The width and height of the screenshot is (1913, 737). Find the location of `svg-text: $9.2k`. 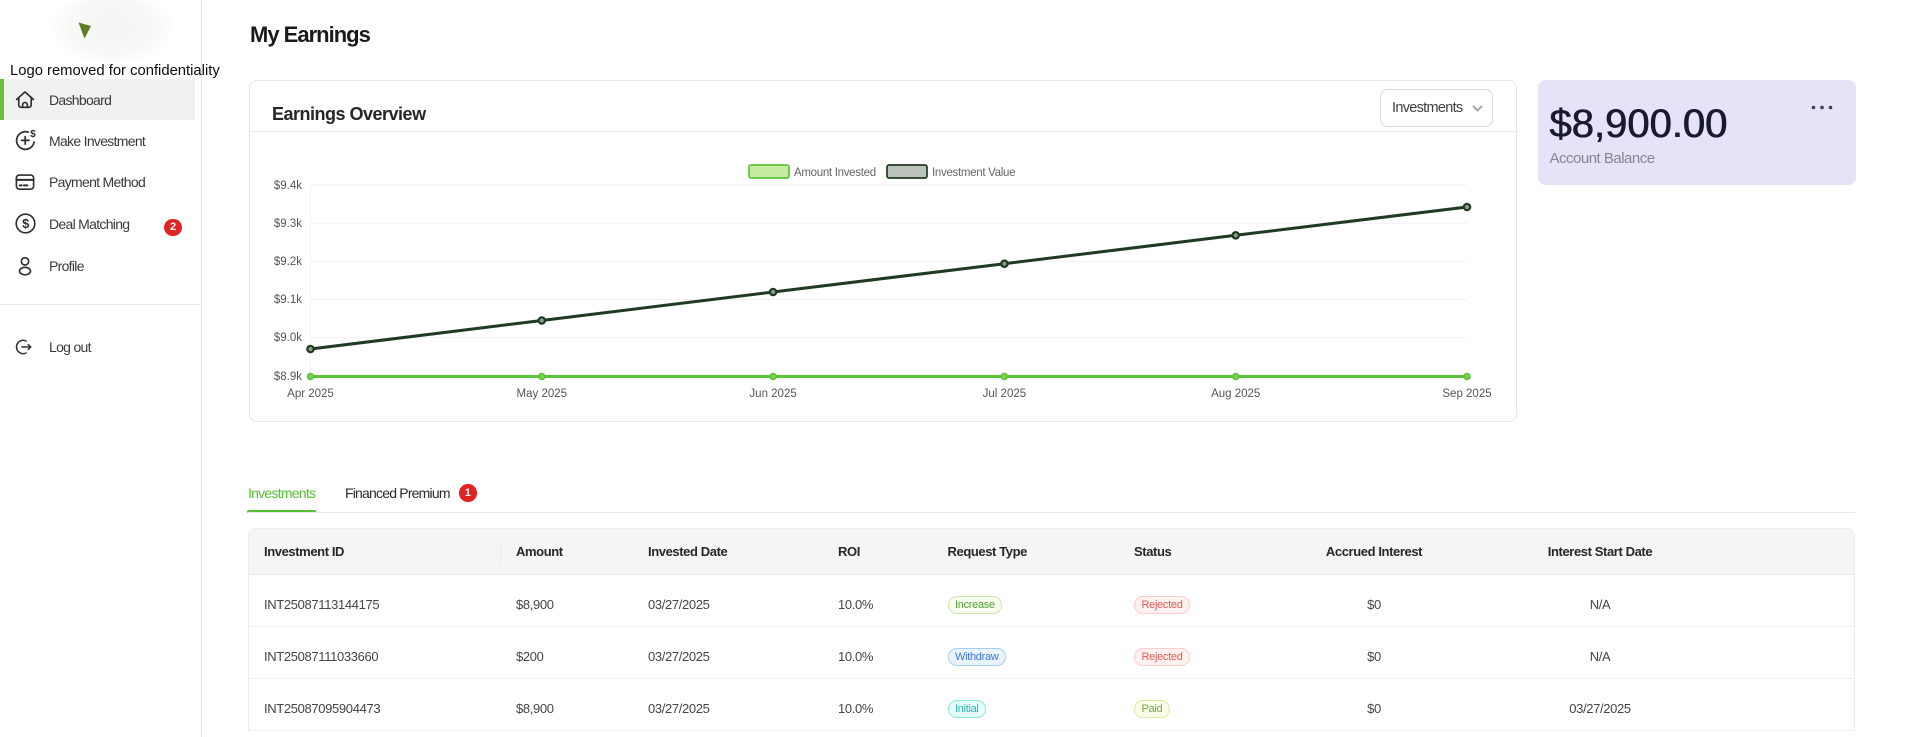

svg-text: $9.2k is located at coordinates (288, 262).